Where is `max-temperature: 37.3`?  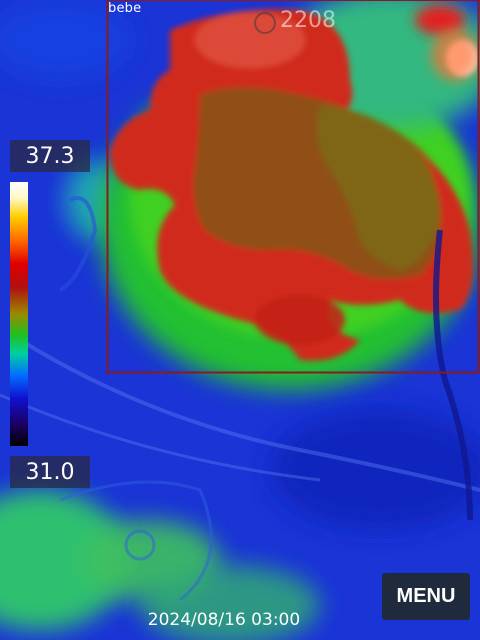
max-temperature: 37.3 is located at coordinates (50, 156).